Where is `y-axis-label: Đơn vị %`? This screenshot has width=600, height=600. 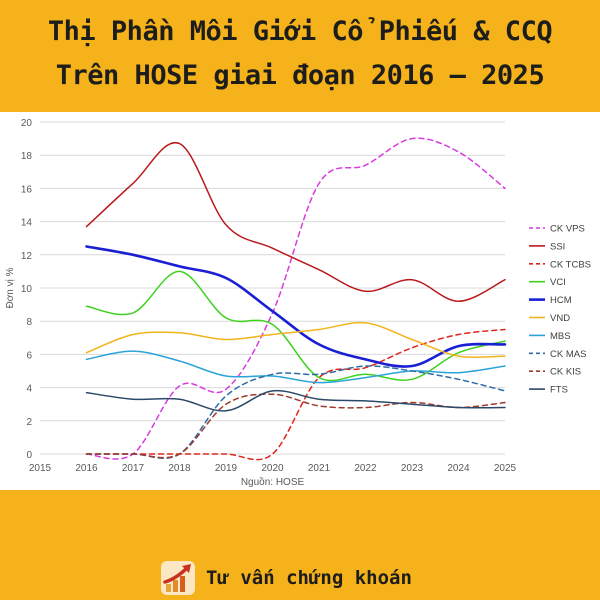
y-axis-label: Đơn vị % is located at coordinates (10, 287).